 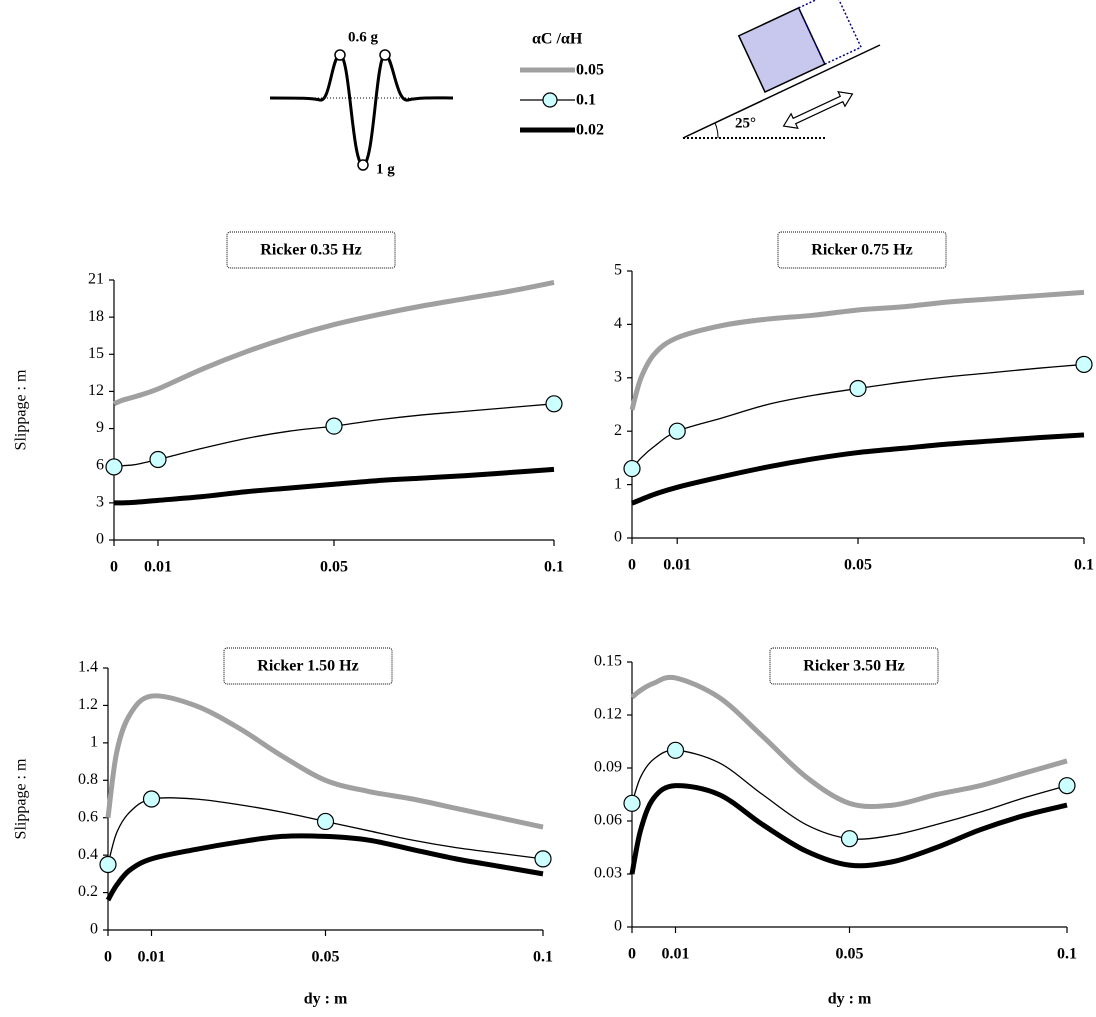 What do you see at coordinates (88, 667) in the screenshot?
I see `y-tick-label: 1.4` at bounding box center [88, 667].